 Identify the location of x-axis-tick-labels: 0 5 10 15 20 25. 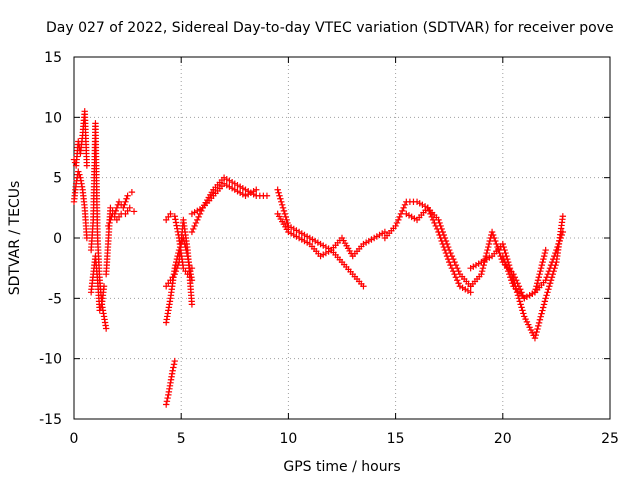
(344, 439).